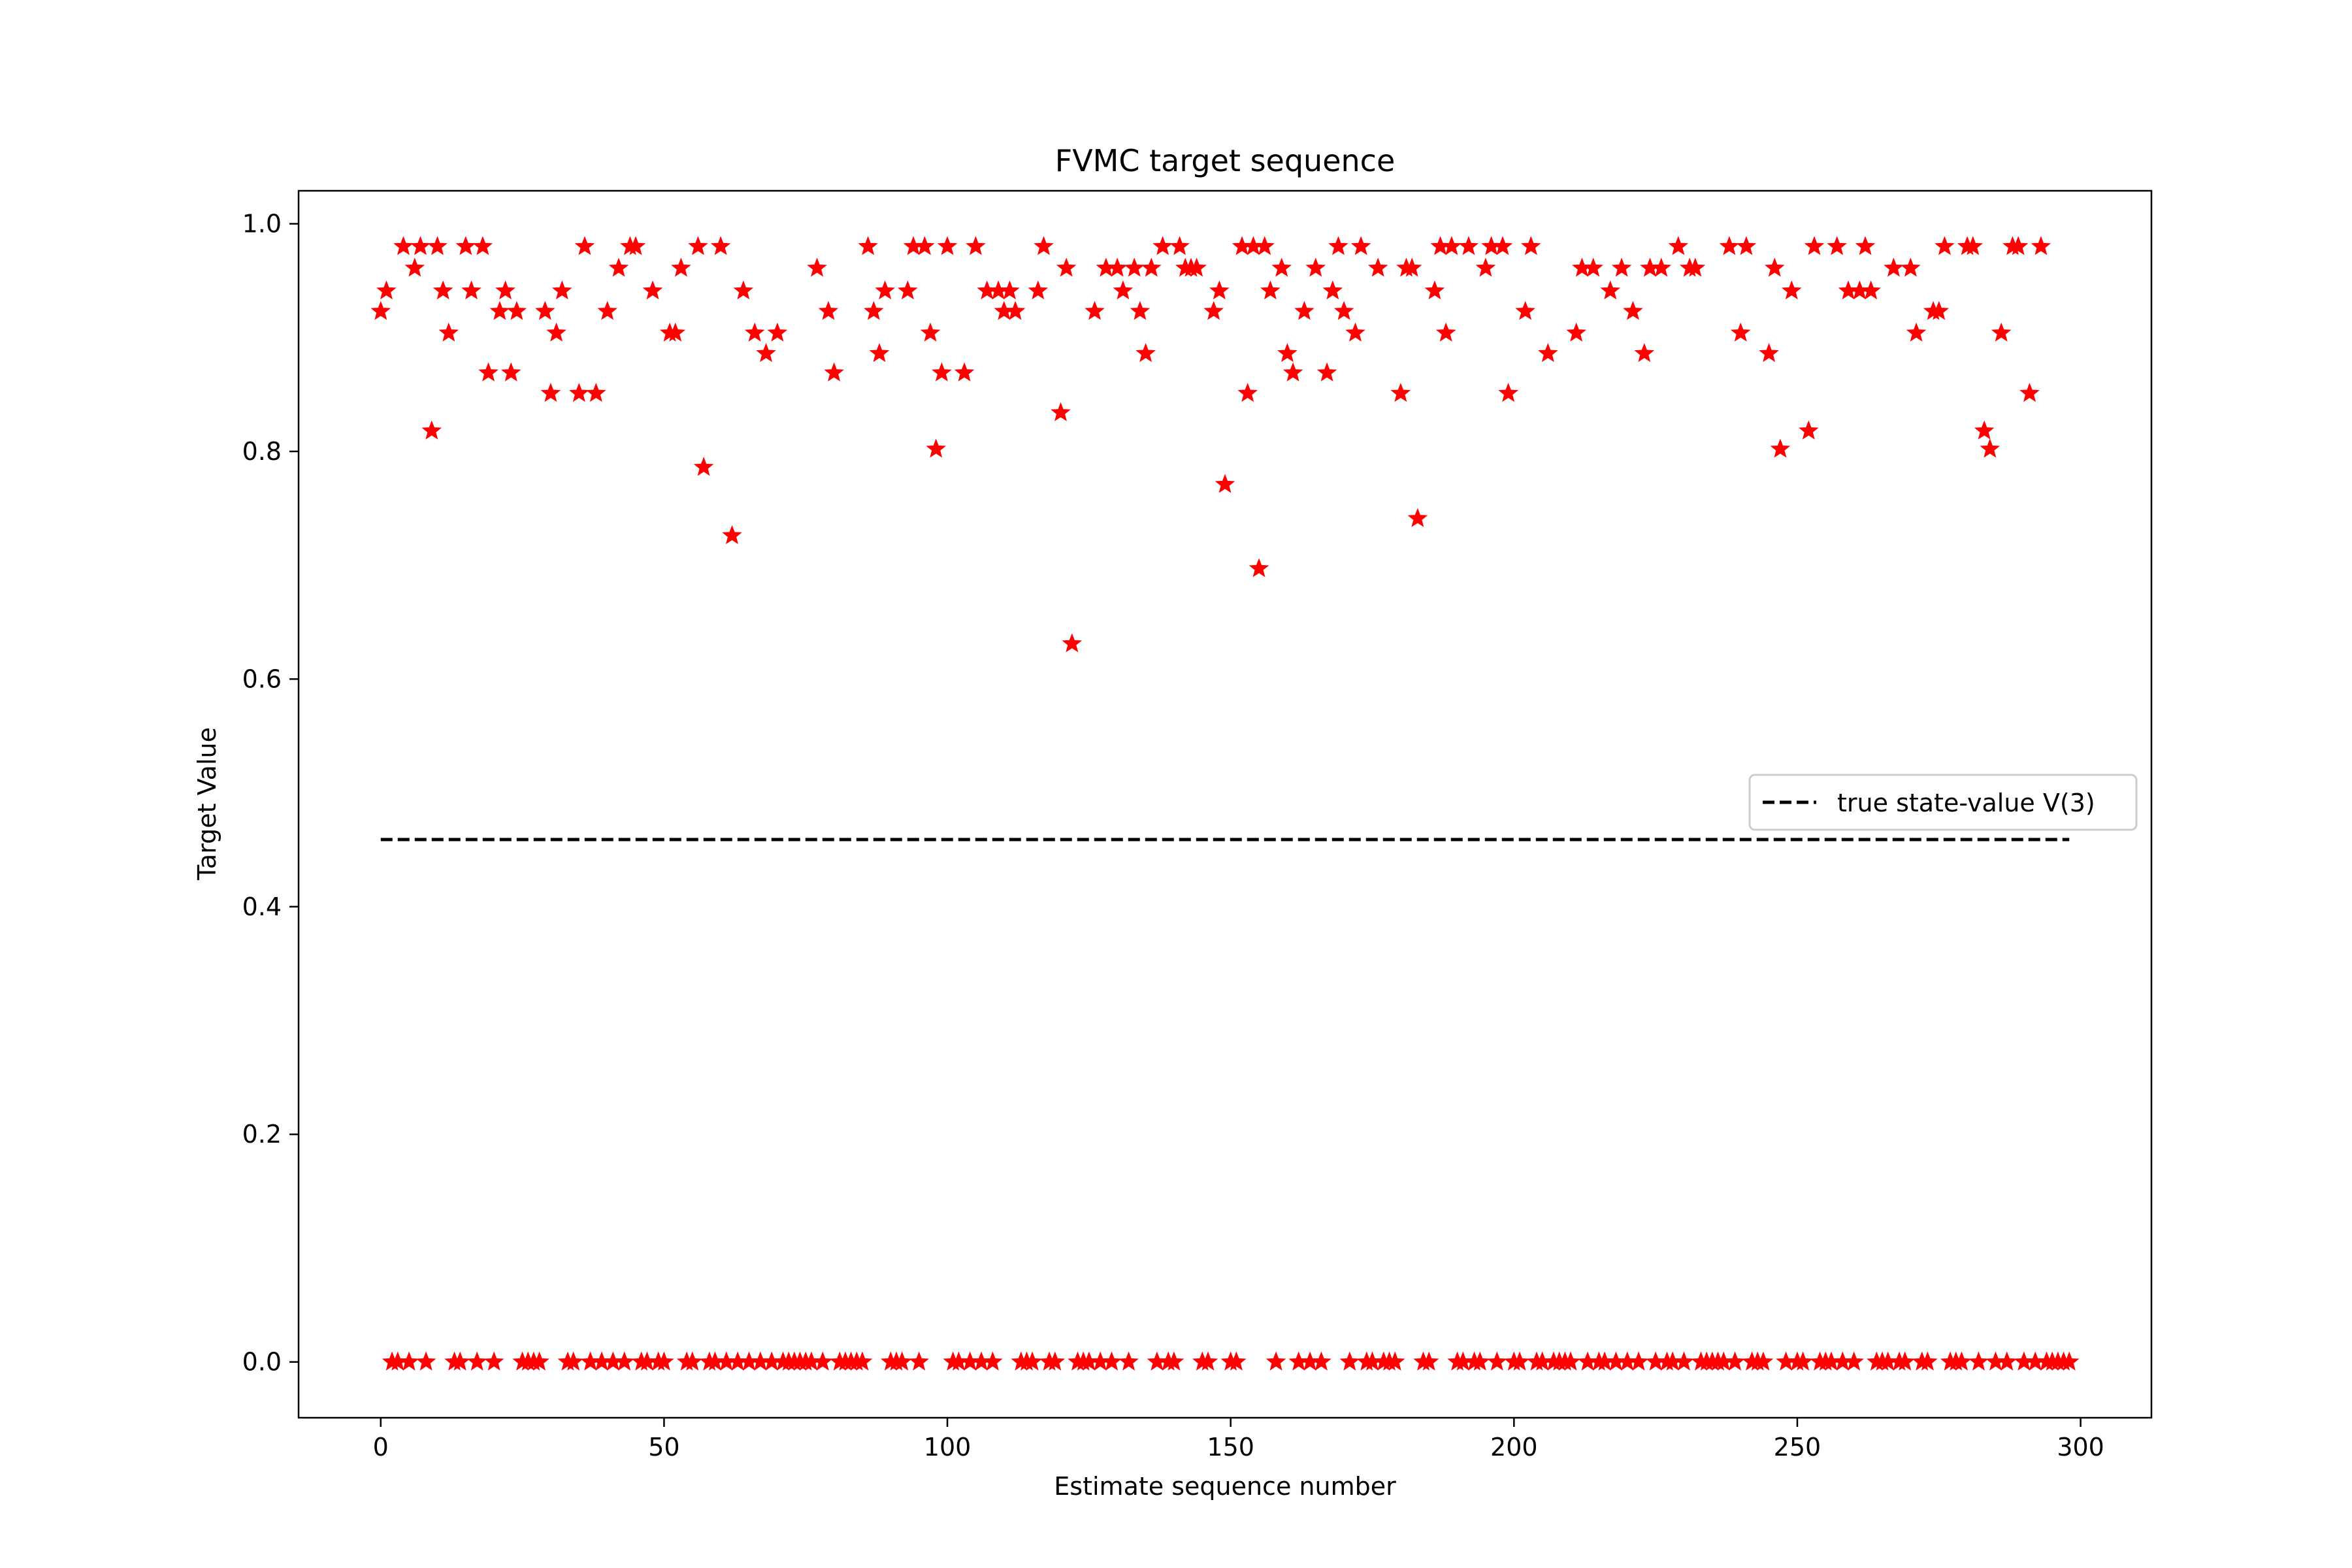 This screenshot has height=1568, width=2352. I want to click on x-tick-label: 200, so click(1514, 1447).